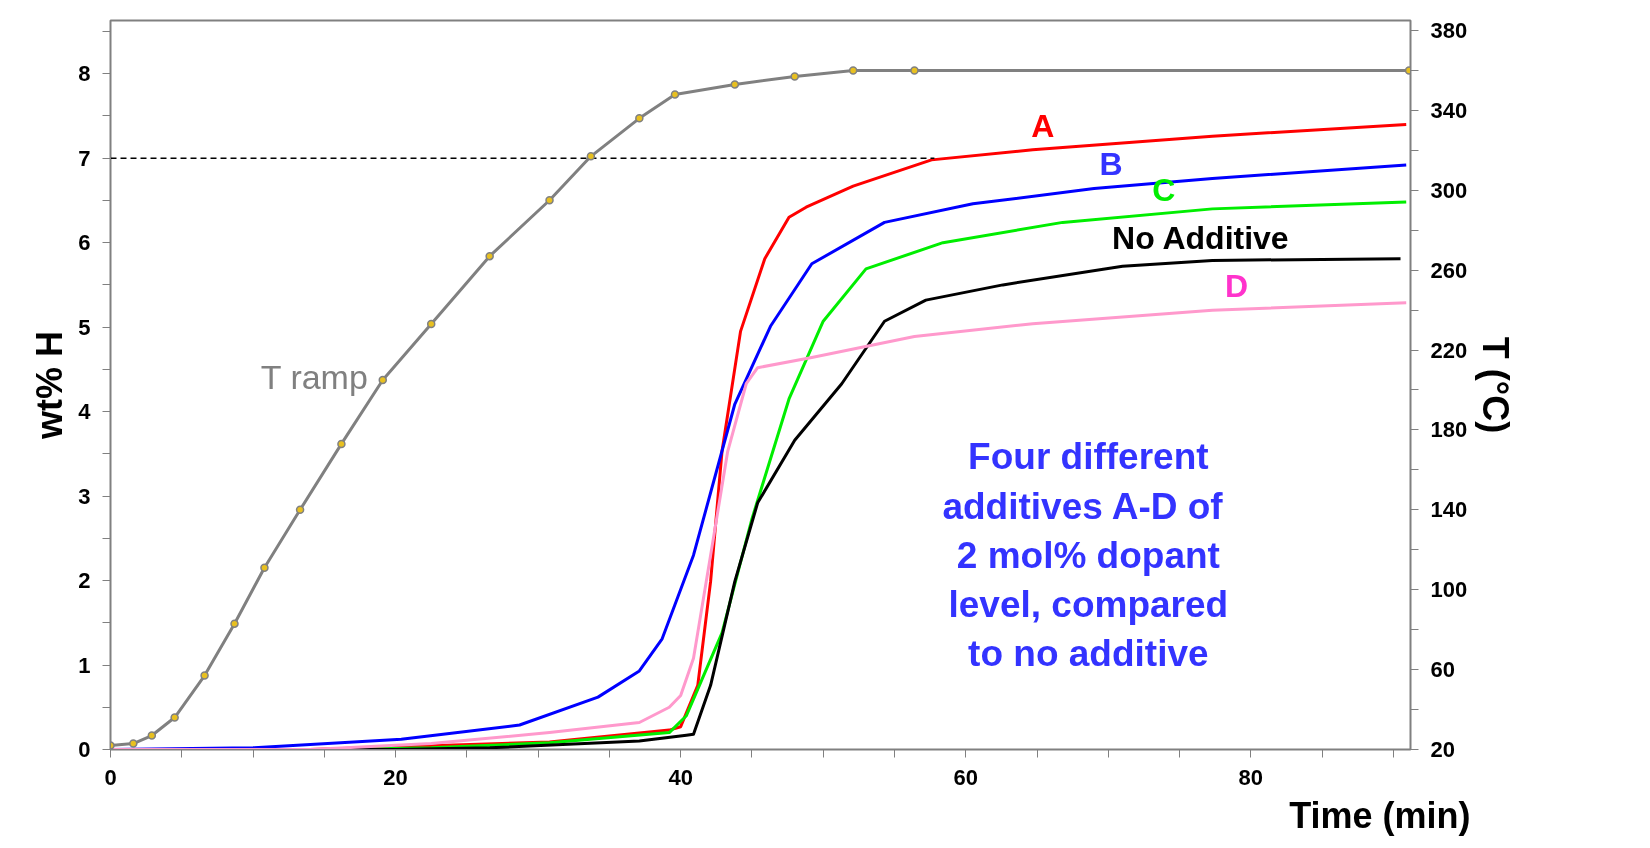 This screenshot has height=848, width=1650. I want to click on series-label: A, so click(1043, 125).